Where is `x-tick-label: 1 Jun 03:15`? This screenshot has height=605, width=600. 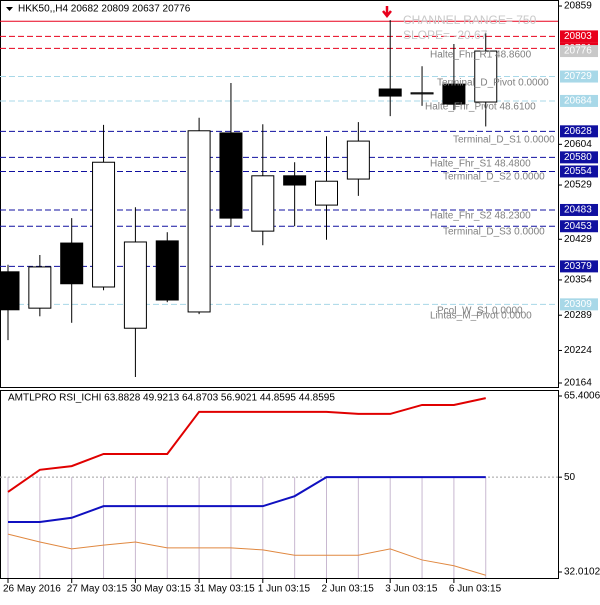 x-tick-label: 1 Jun 03:15 is located at coordinates (284, 589).